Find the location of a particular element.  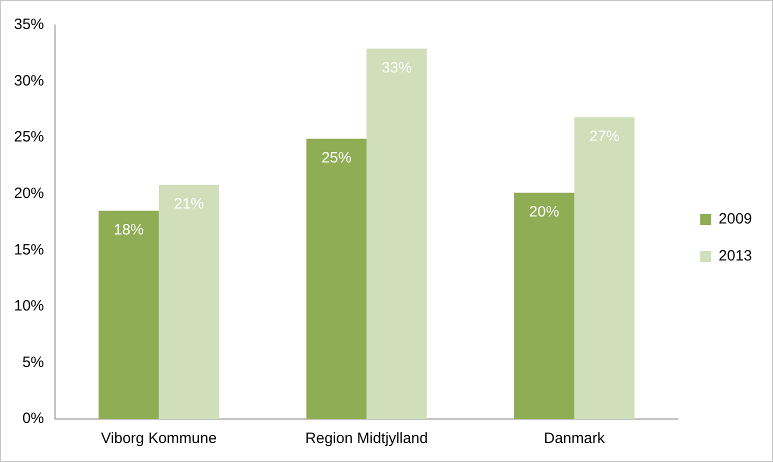

y-tick-label: 25% is located at coordinates (29, 137).